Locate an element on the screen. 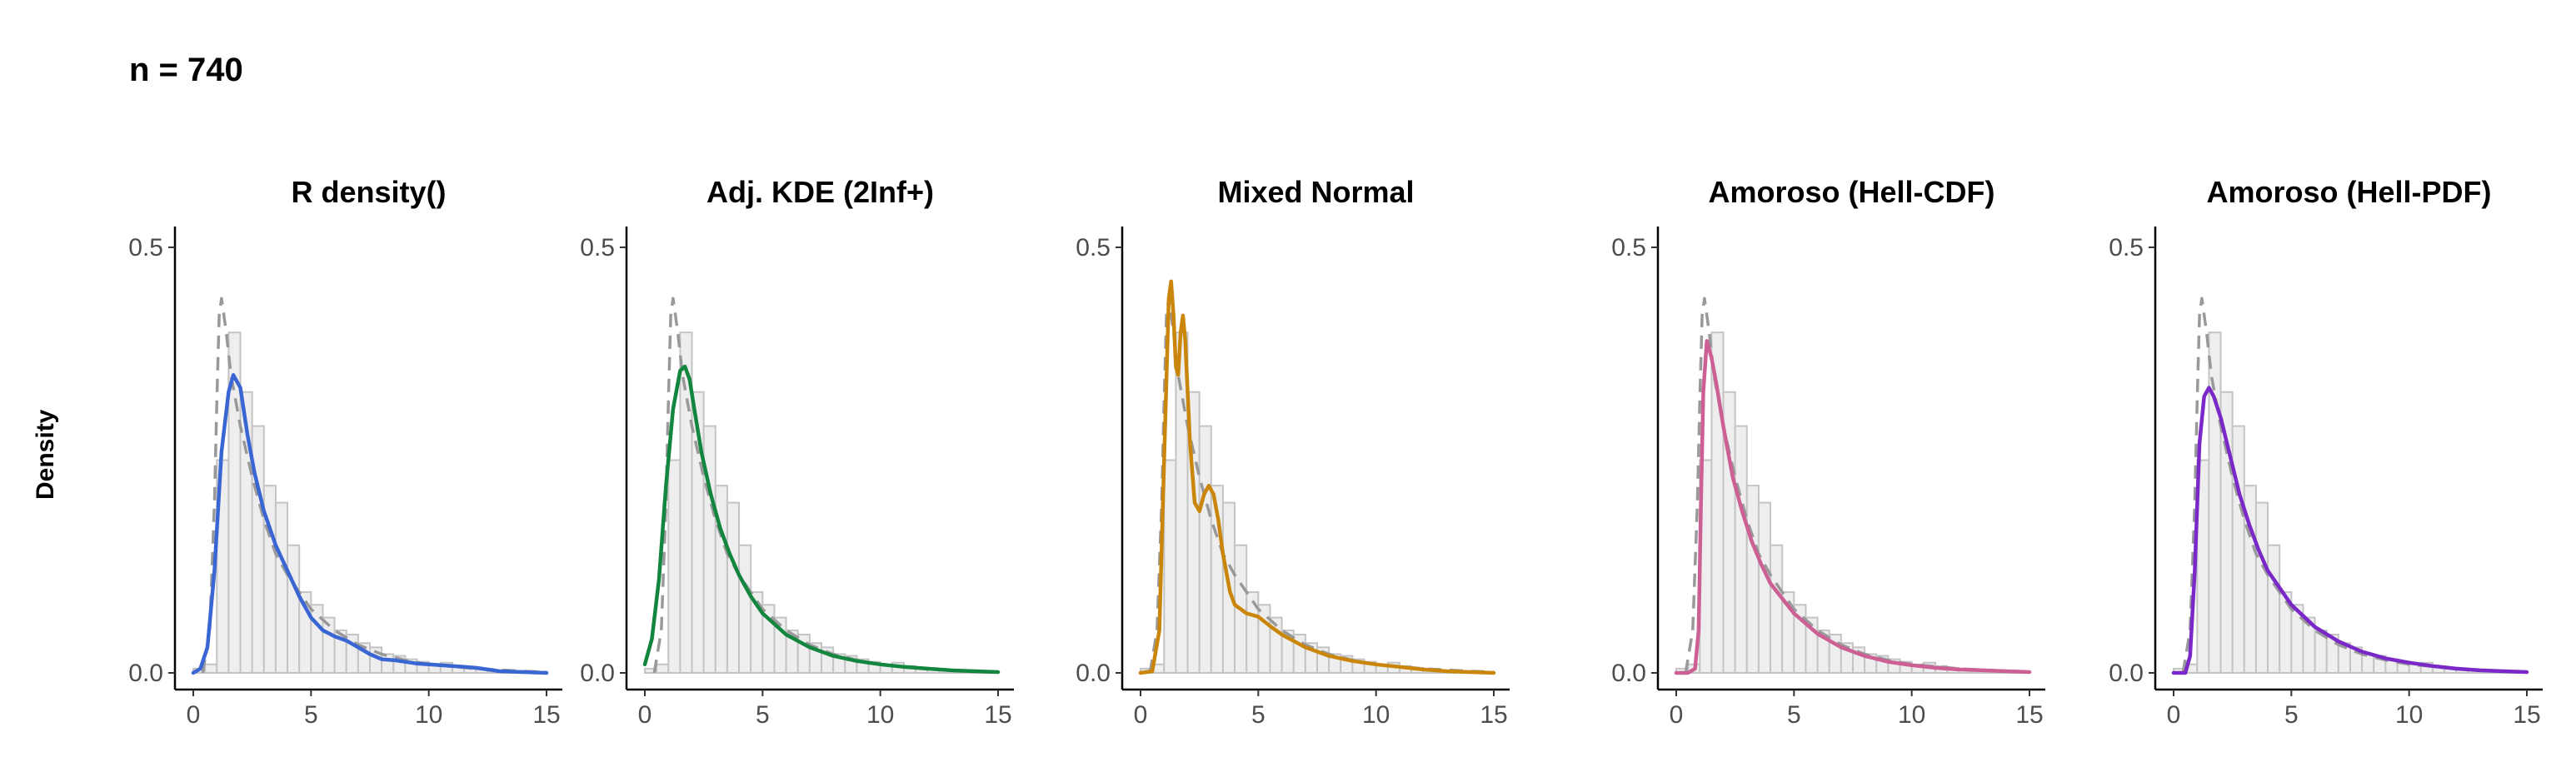 The width and height of the screenshot is (2576, 757). panel-4: Amoroso (Hell-CDF) 0.0 0.5 0 5 10 15 is located at coordinates (1828, 452).